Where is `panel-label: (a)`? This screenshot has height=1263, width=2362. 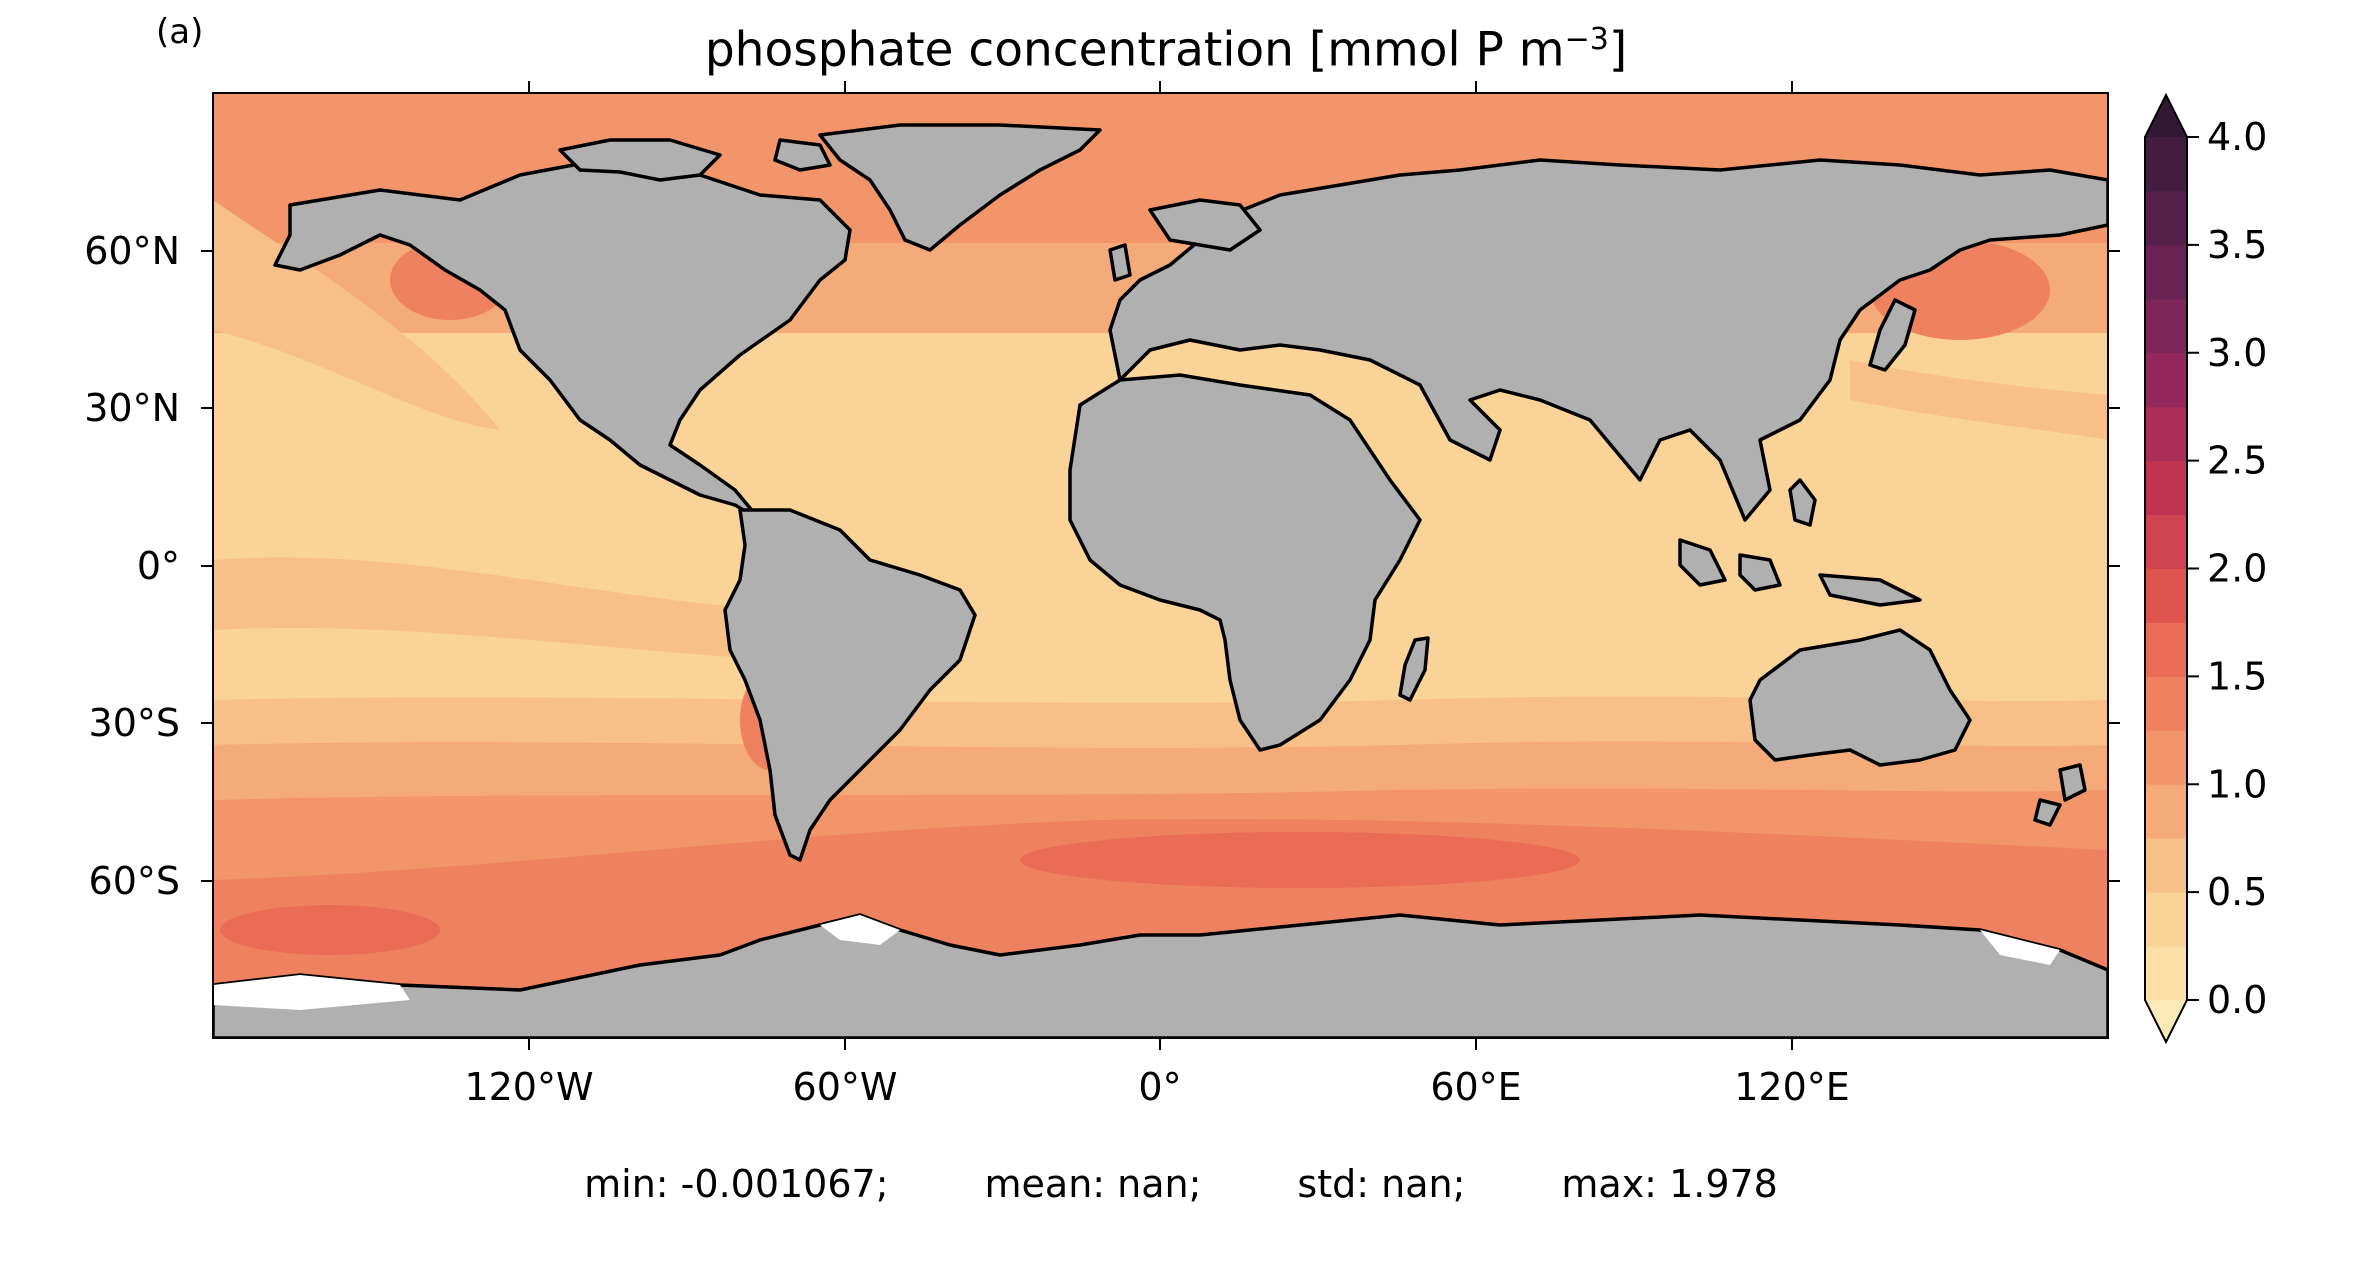
panel-label: (a) is located at coordinates (180, 32).